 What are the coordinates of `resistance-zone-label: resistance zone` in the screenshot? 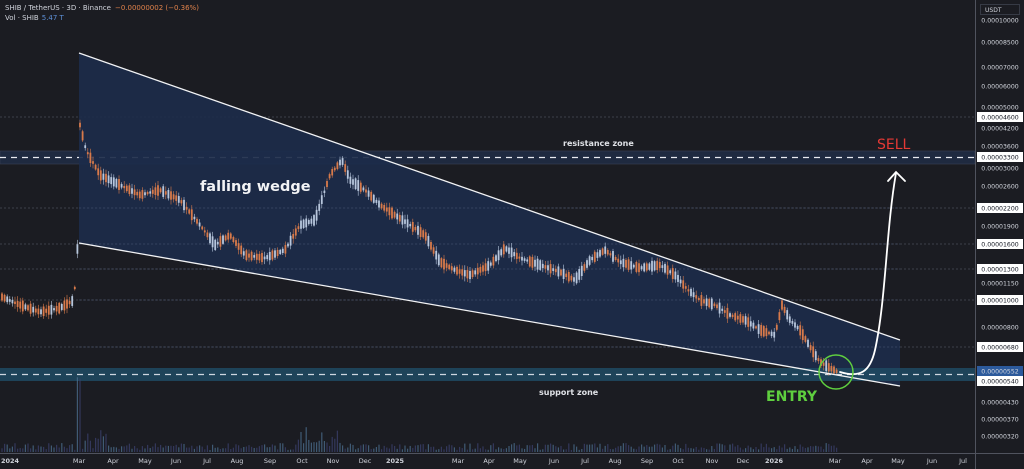 It's located at (598, 143).